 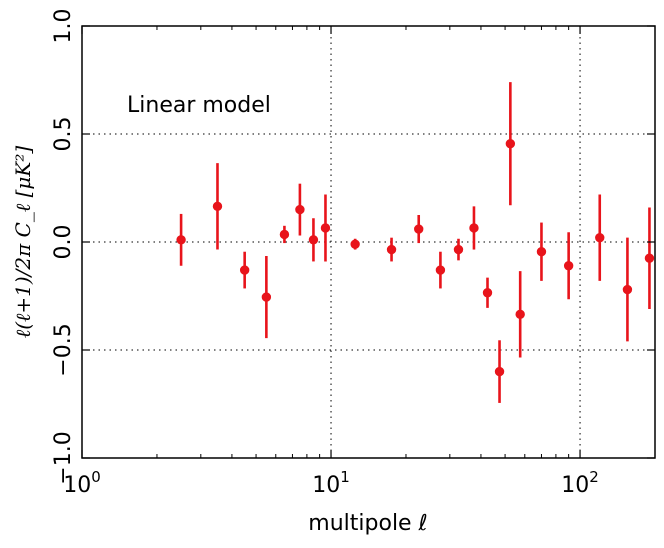 I want to click on y-tick-label: −0.5, so click(x=63, y=349).